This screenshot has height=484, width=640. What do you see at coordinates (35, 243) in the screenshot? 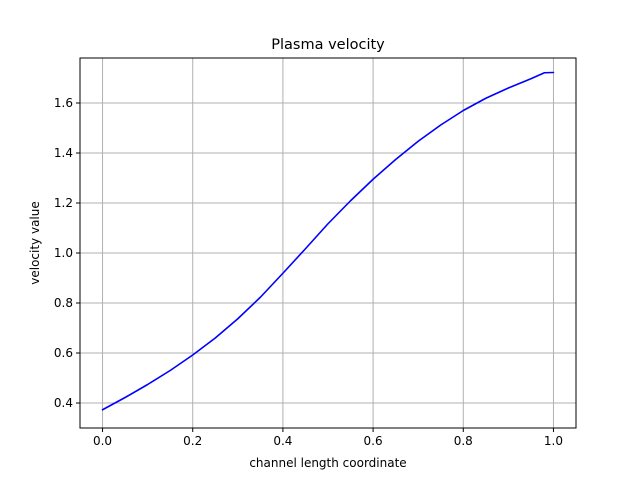
I see `y-axis-label: velocity value` at bounding box center [35, 243].